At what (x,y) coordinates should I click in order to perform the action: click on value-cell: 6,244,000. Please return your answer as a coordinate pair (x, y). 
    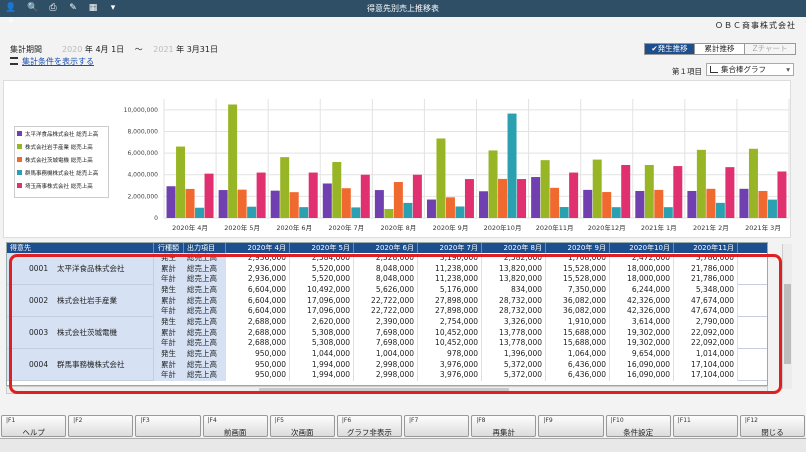
    Looking at the image, I should click on (642, 290).